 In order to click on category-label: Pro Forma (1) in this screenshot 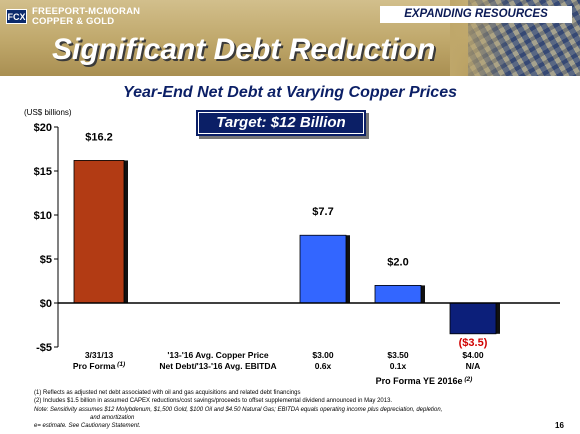, I will do `click(99, 366)`.